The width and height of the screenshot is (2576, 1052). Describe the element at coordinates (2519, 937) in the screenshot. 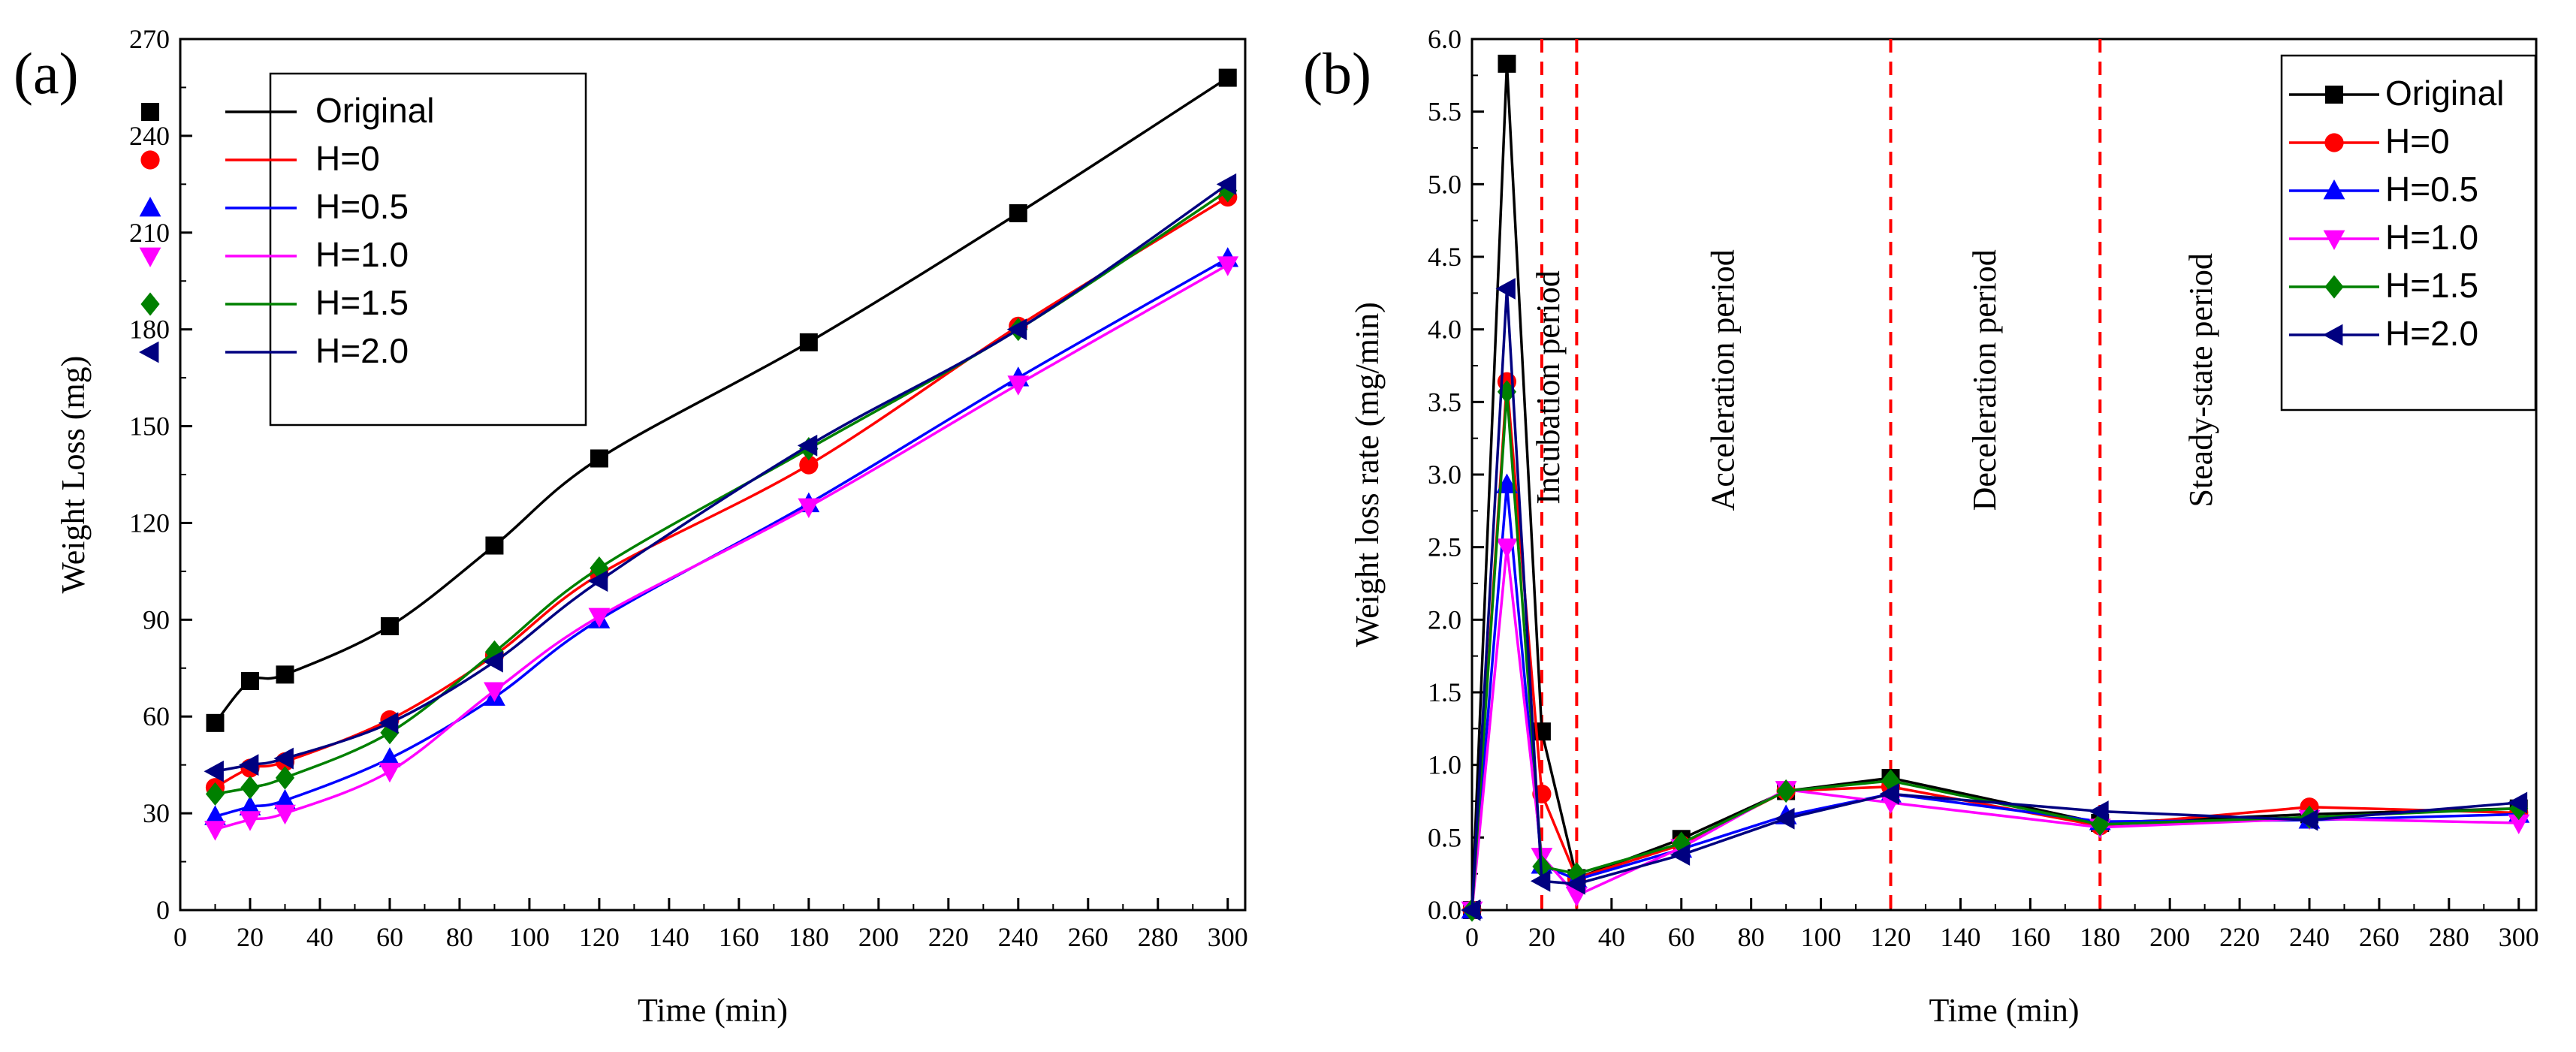

I see `panel-b-x-tick-label: 300` at that location.